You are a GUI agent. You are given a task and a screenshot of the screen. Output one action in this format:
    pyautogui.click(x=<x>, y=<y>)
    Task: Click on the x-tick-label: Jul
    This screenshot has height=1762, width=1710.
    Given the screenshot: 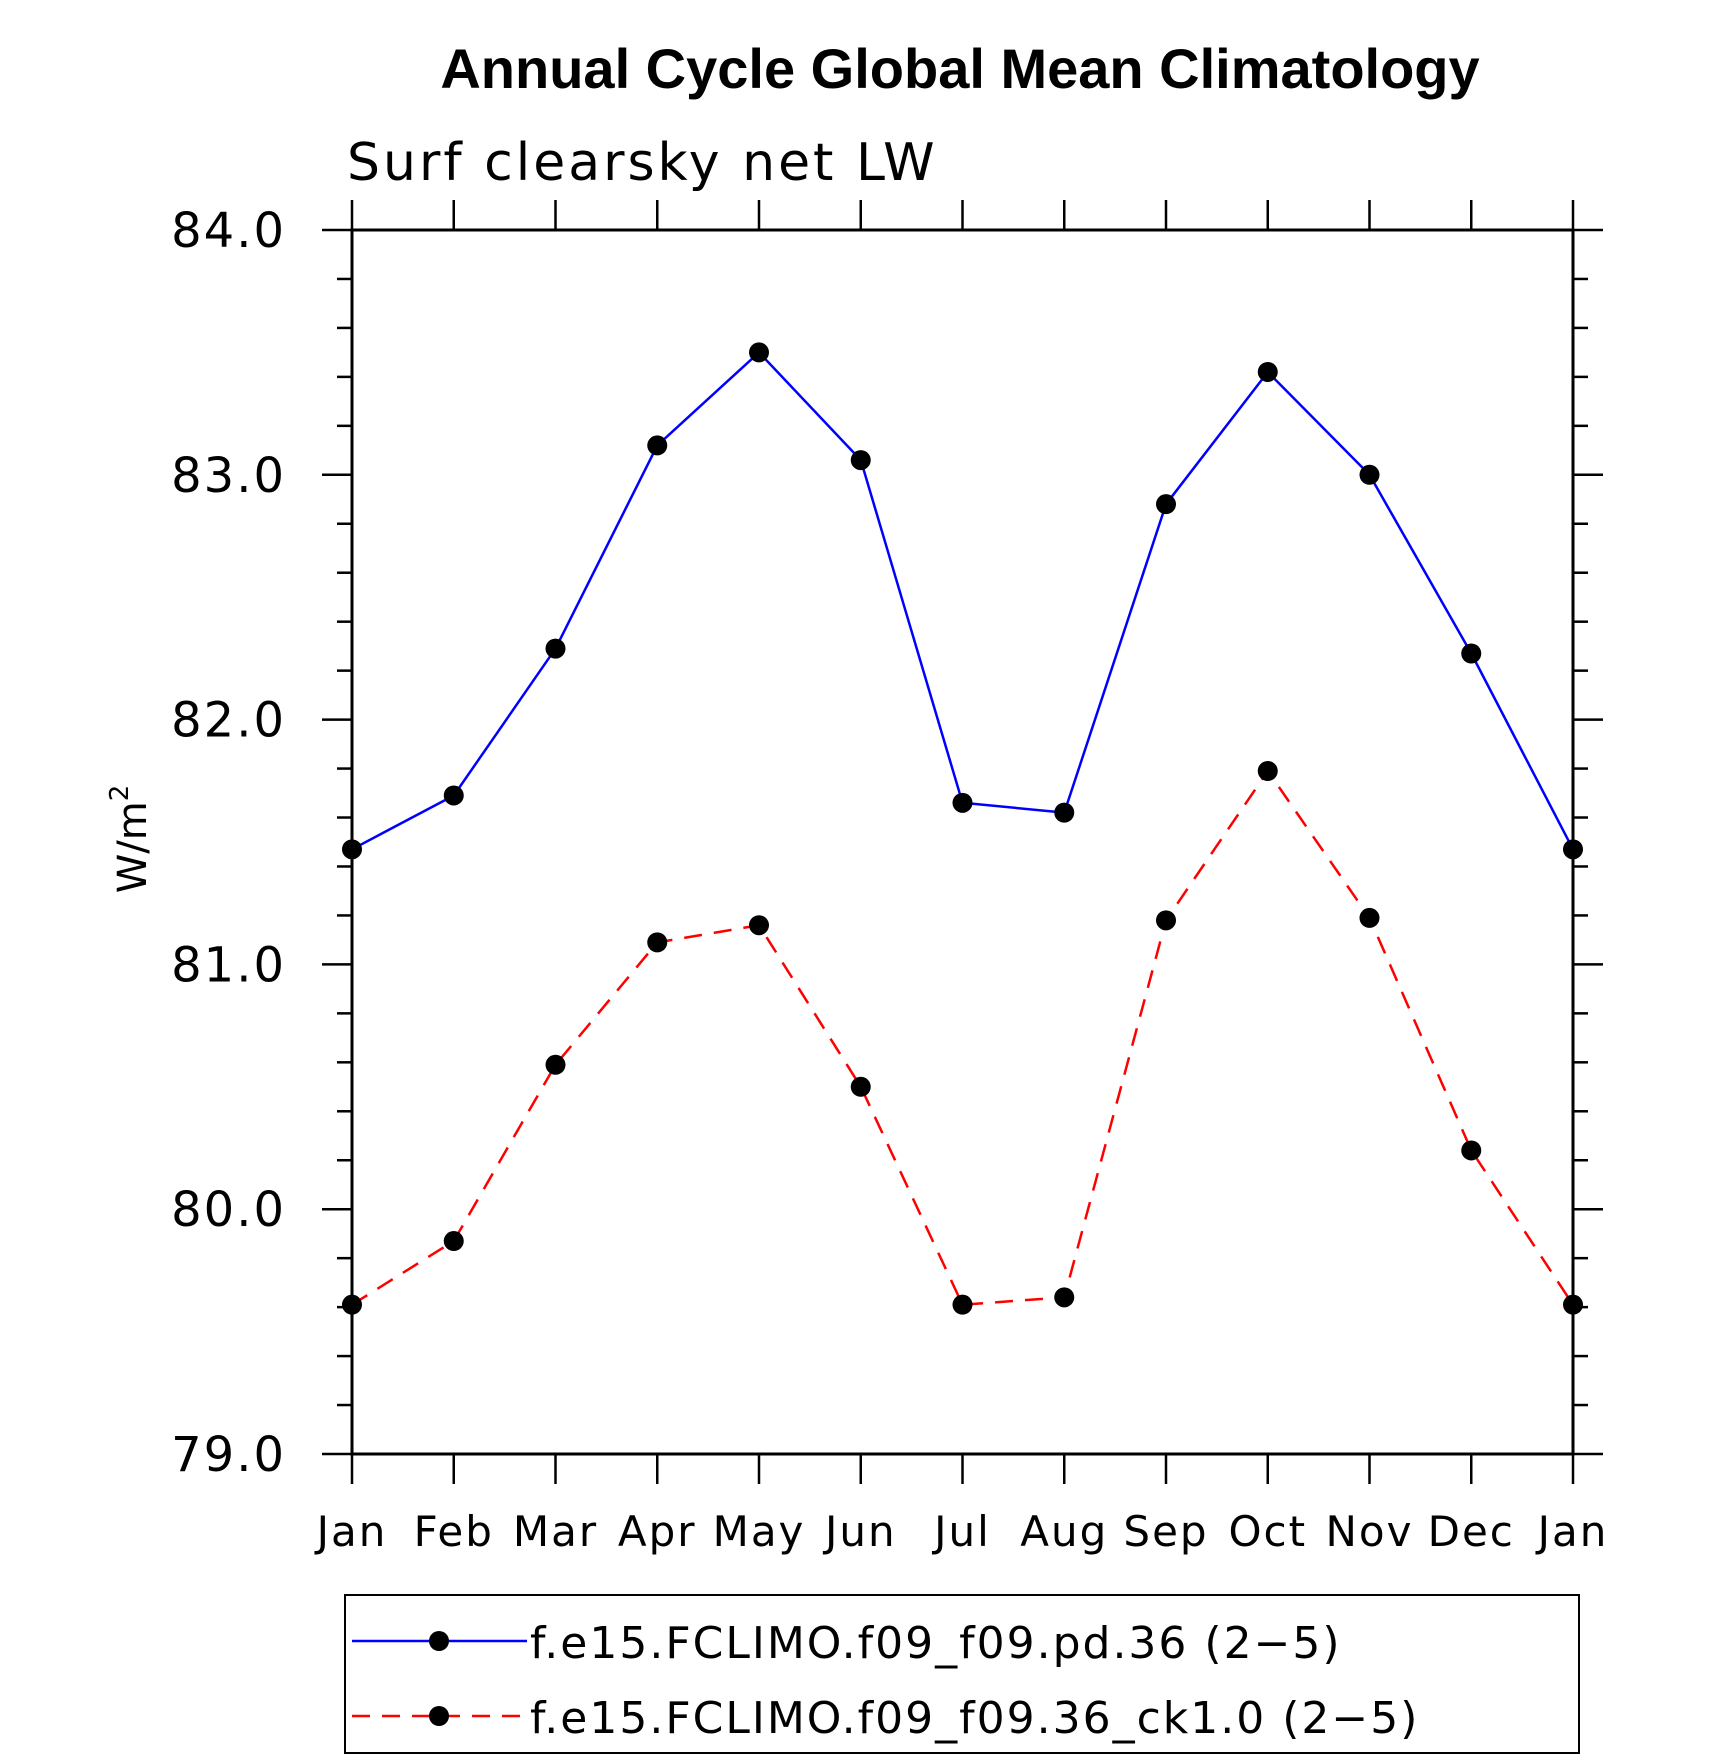 What is the action you would take?
    pyautogui.click(x=961, y=1531)
    